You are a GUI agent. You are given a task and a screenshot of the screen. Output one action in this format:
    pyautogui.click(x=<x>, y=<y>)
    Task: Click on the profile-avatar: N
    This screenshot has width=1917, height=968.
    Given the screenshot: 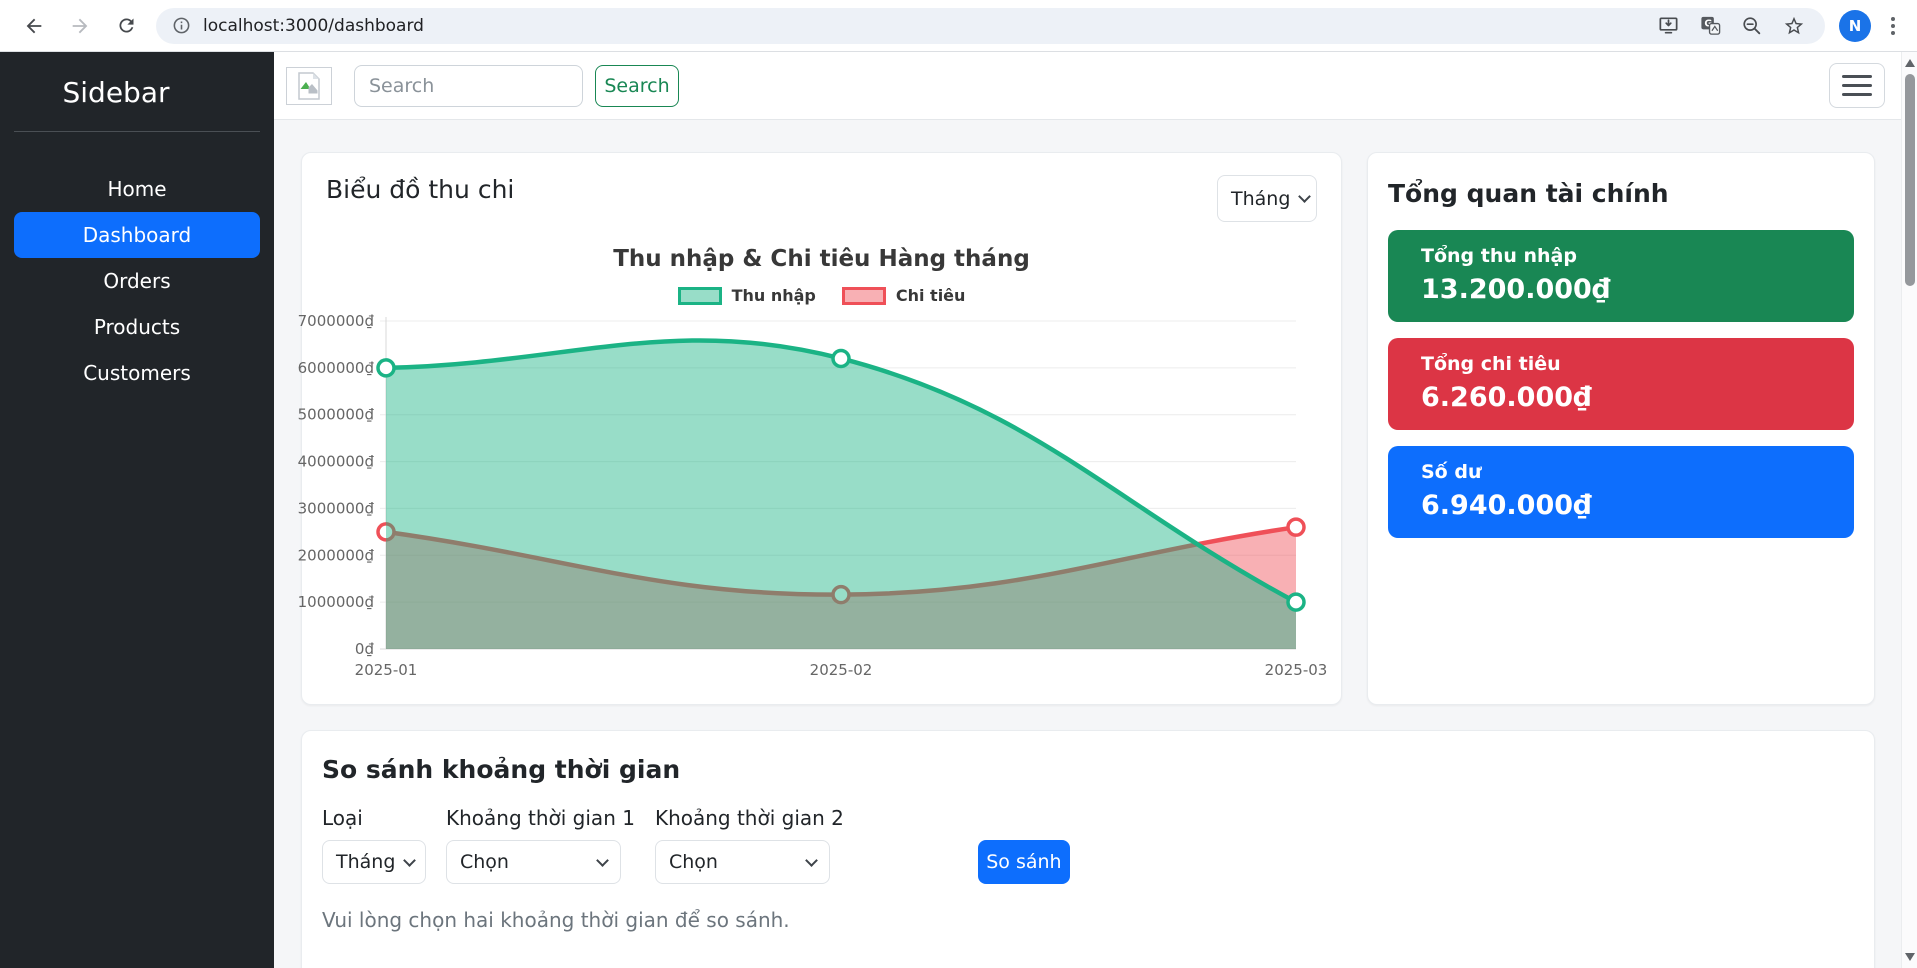 What is the action you would take?
    pyautogui.click(x=1855, y=25)
    